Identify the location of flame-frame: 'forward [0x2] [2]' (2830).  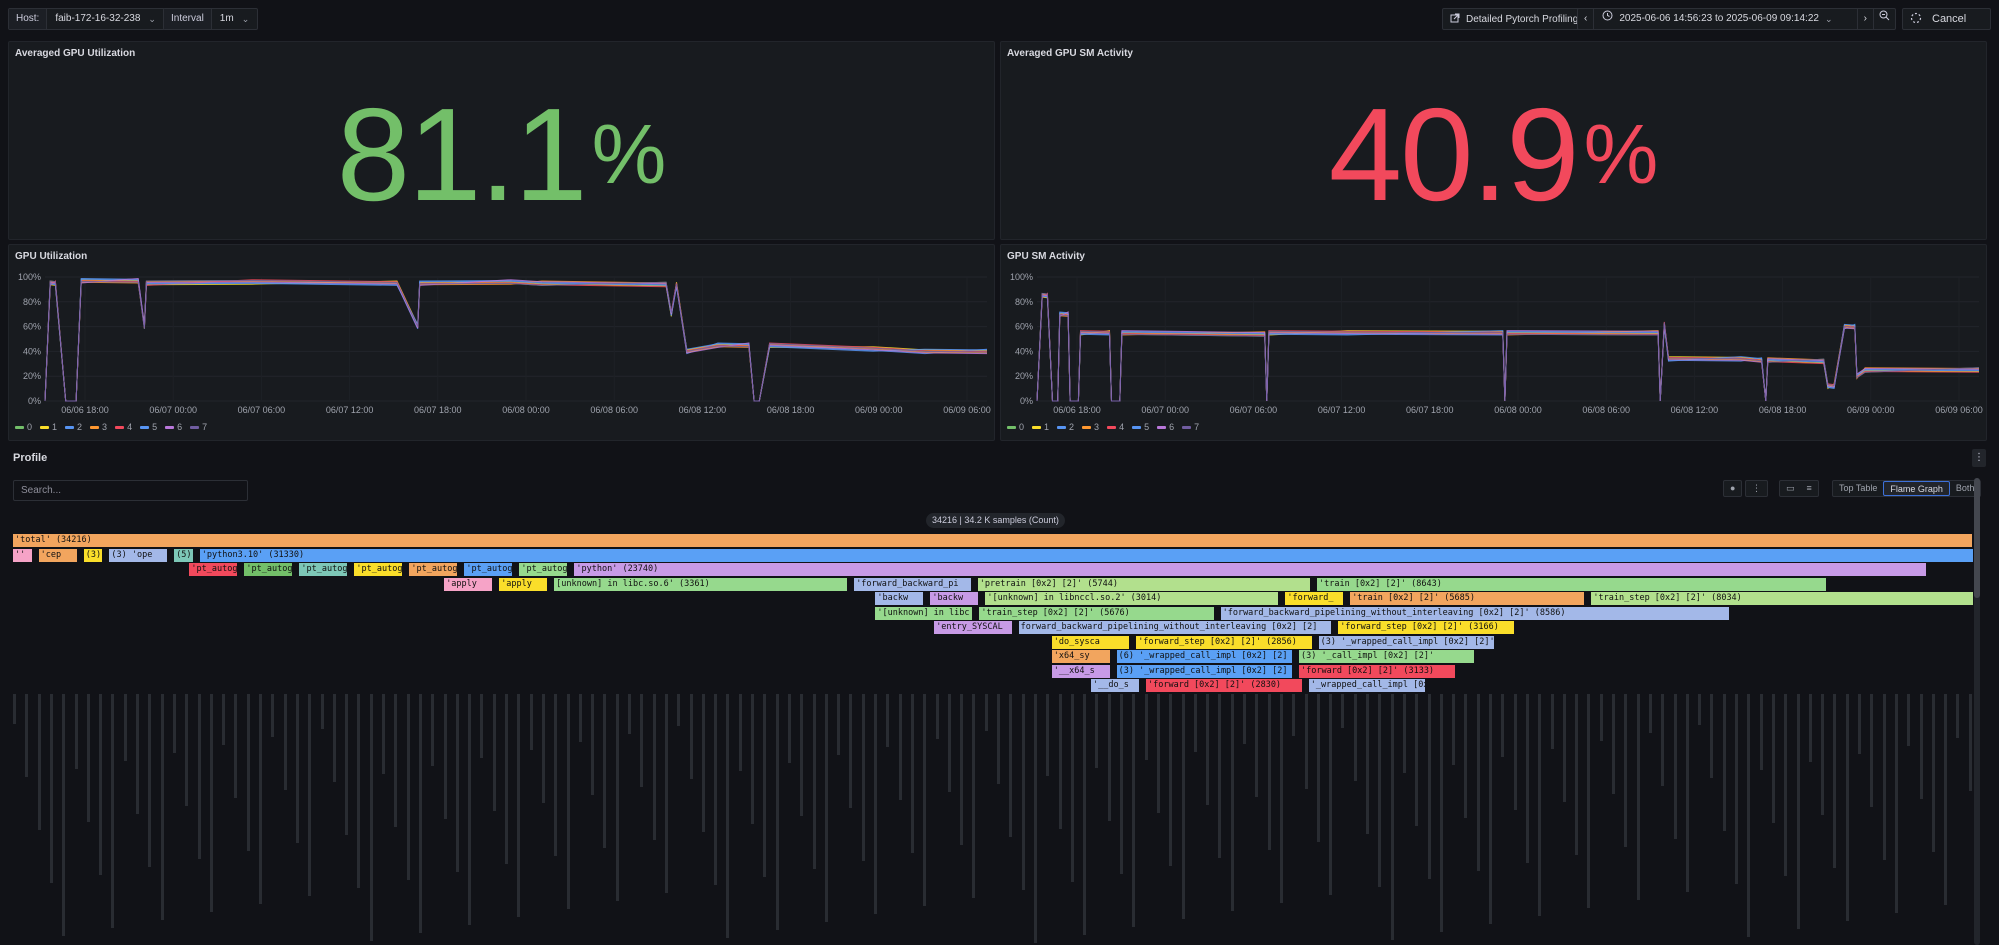
(1224, 685).